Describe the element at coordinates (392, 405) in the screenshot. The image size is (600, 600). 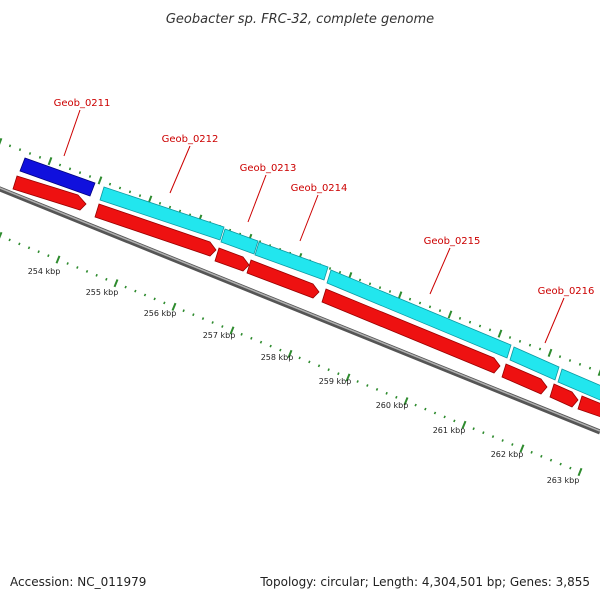
I see `position-label: 260 kbp` at that location.